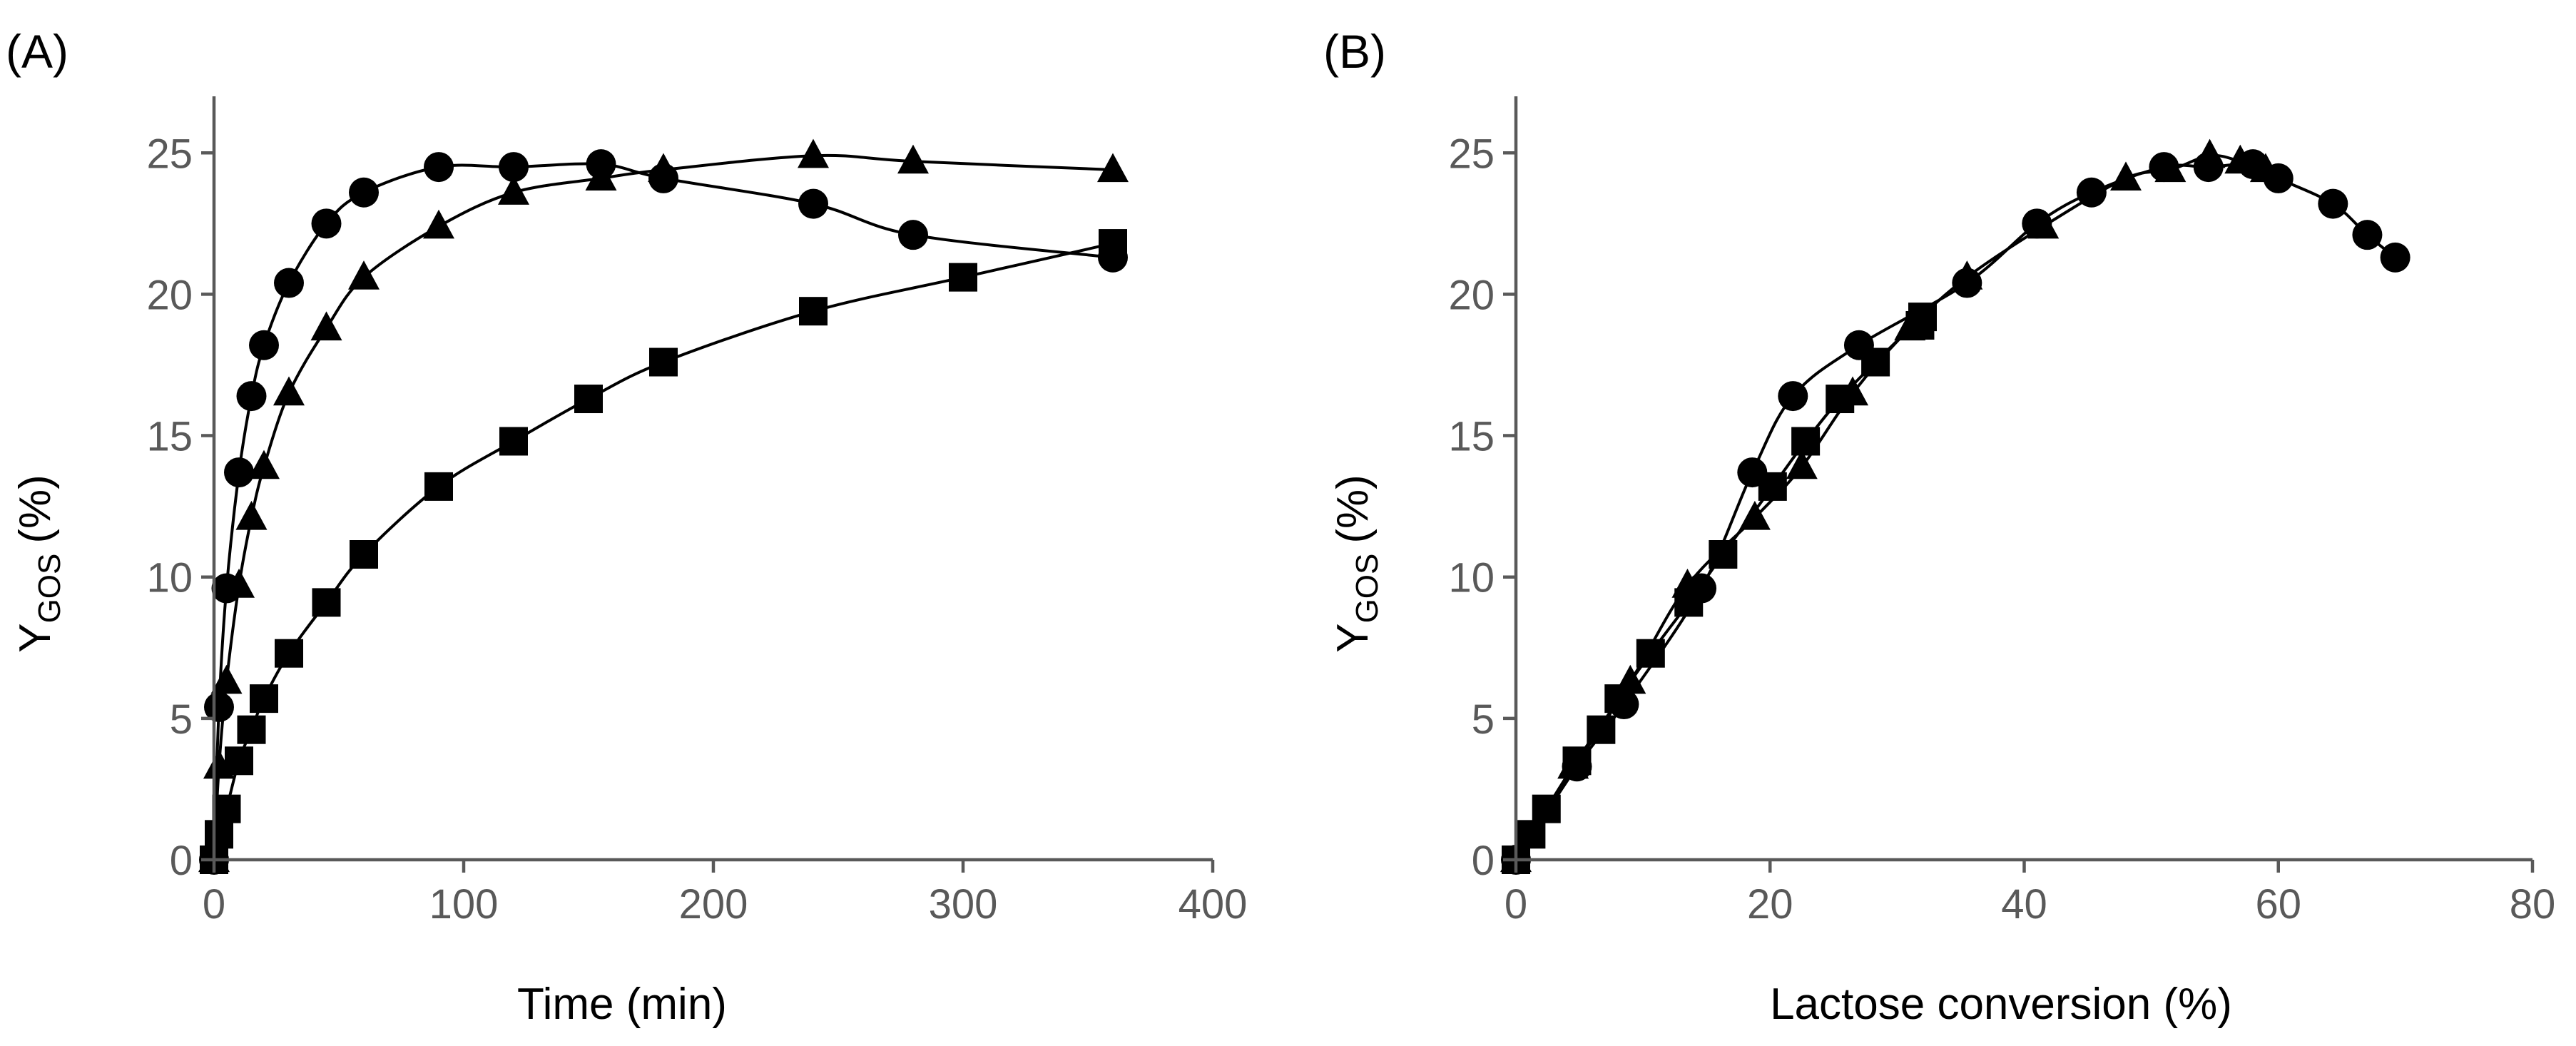 This screenshot has height=1046, width=2576. What do you see at coordinates (1353, 637) in the screenshot?
I see `panel-b-y-axis-title-main: Y` at bounding box center [1353, 637].